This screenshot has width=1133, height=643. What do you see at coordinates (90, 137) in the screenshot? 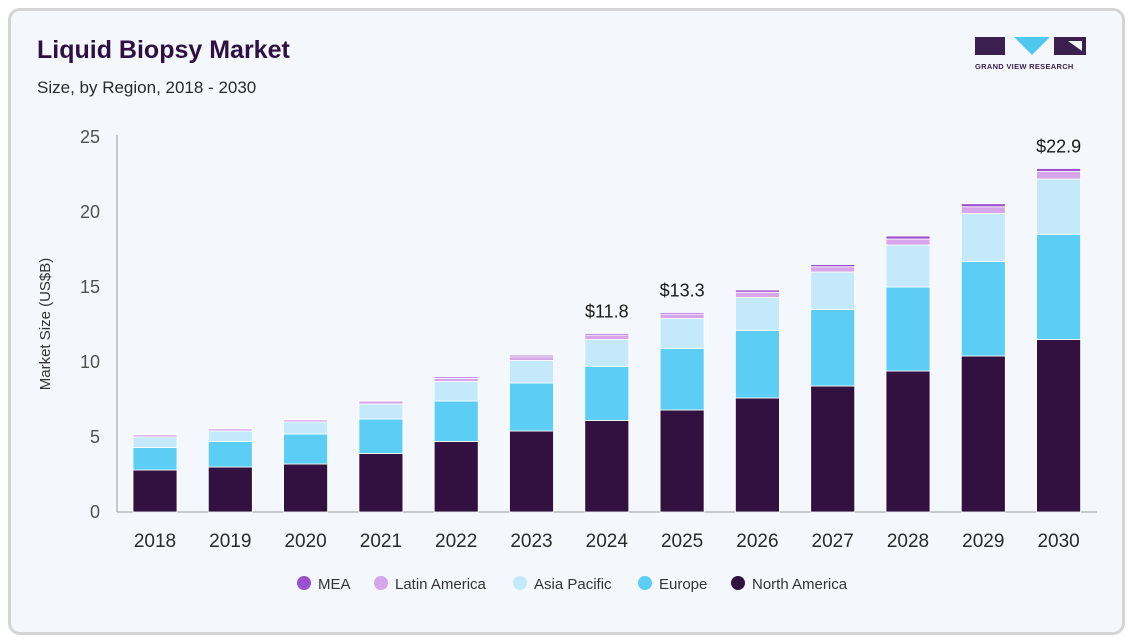
I see `y-tick-label: 25` at bounding box center [90, 137].